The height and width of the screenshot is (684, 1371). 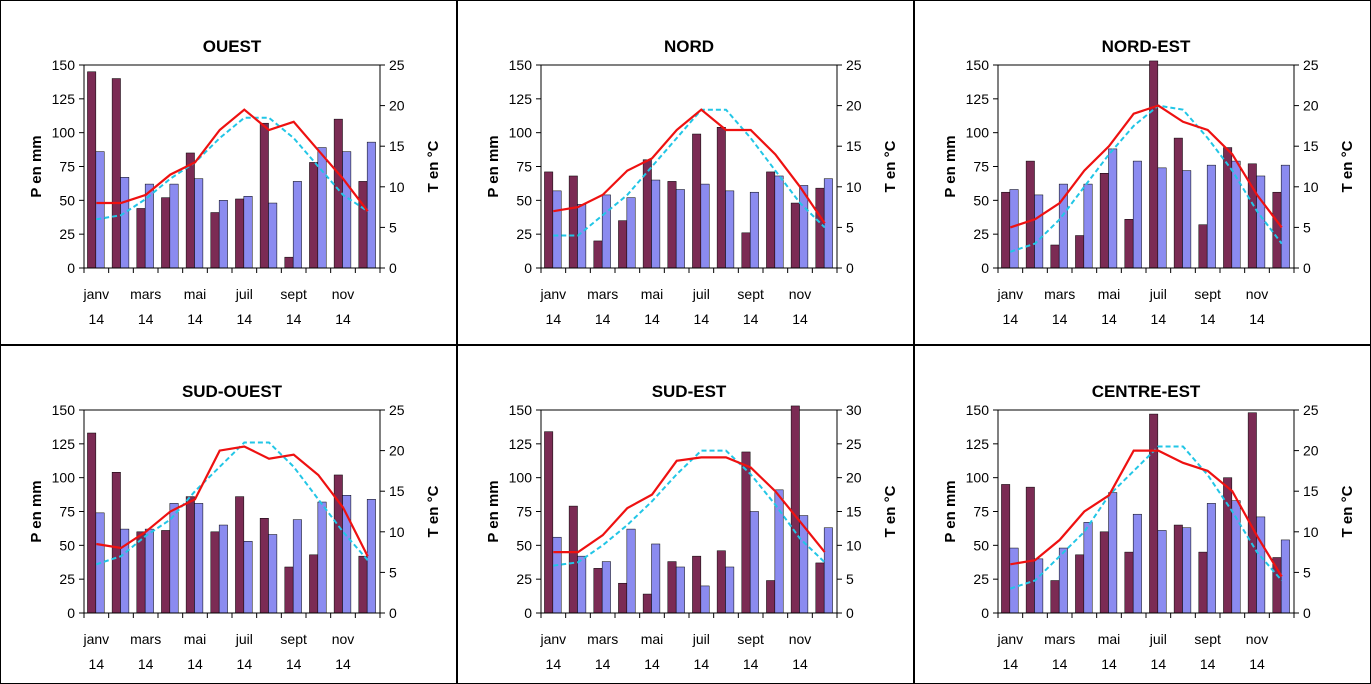 What do you see at coordinates (232, 391) in the screenshot?
I see `chart-title: SUD-OUEST` at bounding box center [232, 391].